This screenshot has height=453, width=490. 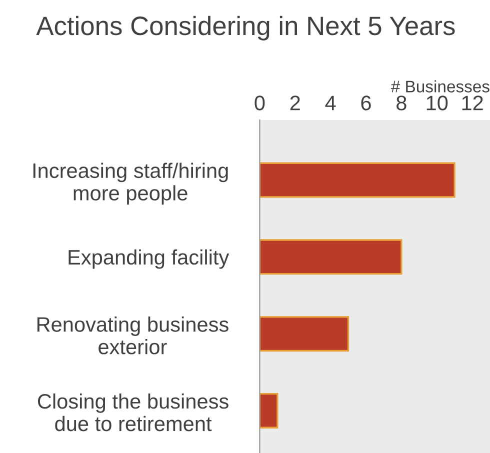 I want to click on x-tick-label: 8, so click(x=401, y=103).